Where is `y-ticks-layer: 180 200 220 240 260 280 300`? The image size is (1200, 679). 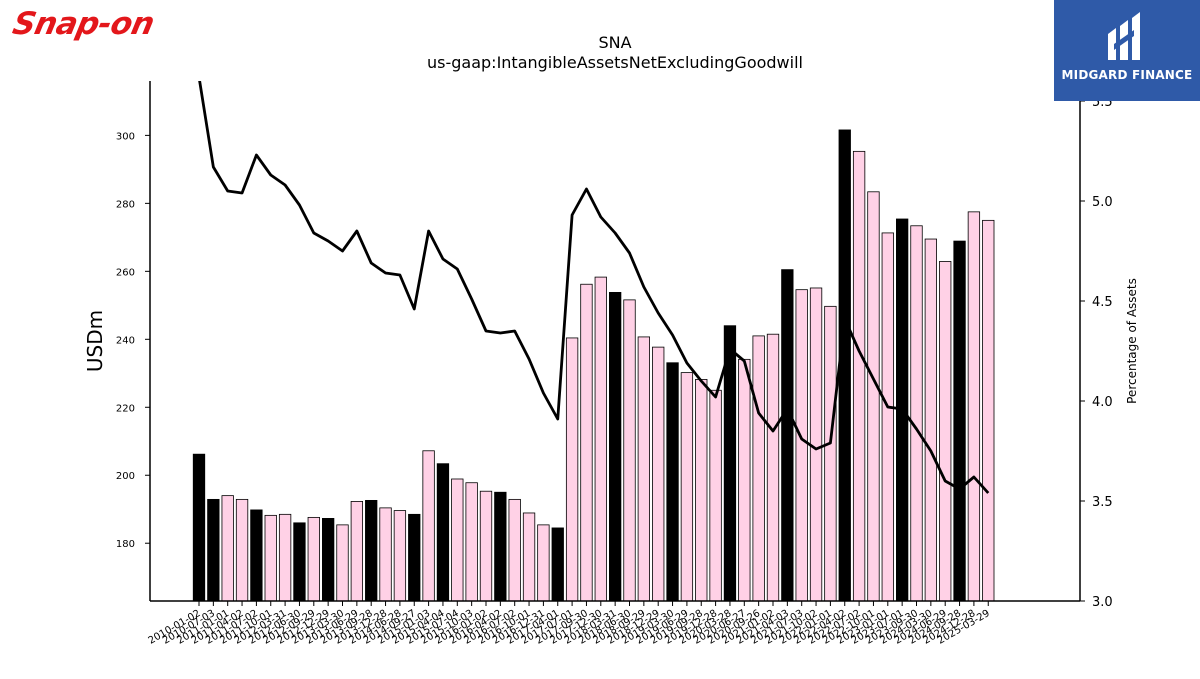 y-ticks-layer: 180 200 220 240 260 280 300 is located at coordinates (133, 340).